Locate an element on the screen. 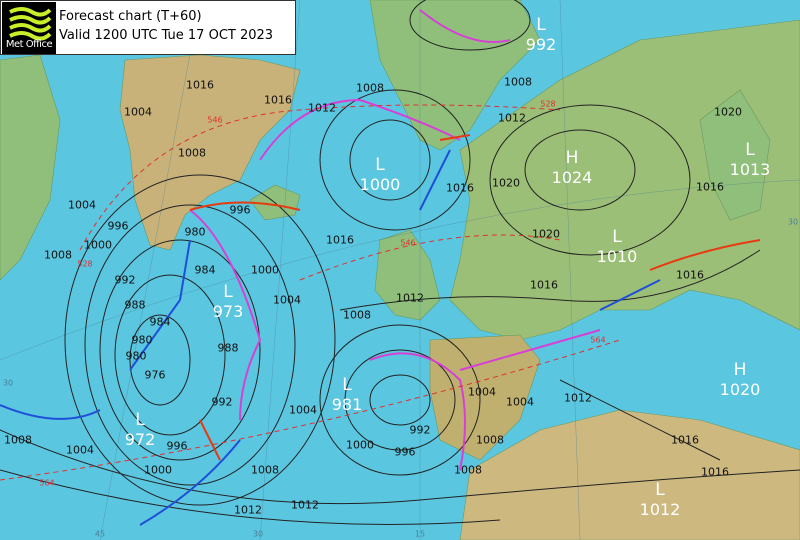 This screenshot has width=800, height=540. pressure-value: 992 is located at coordinates (541, 44).